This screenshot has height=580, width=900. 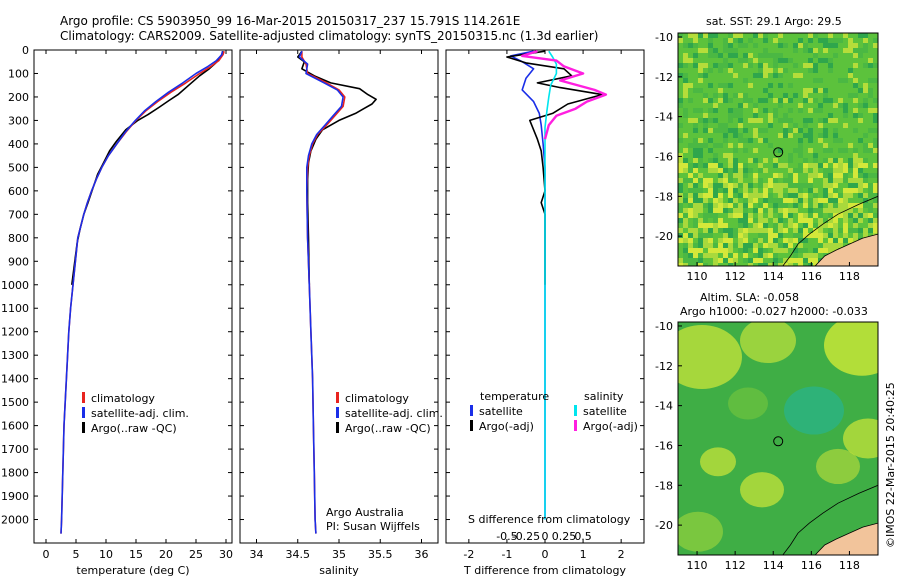 What do you see at coordinates (768, 343) in the screenshot?
I see `map-blob` at bounding box center [768, 343].